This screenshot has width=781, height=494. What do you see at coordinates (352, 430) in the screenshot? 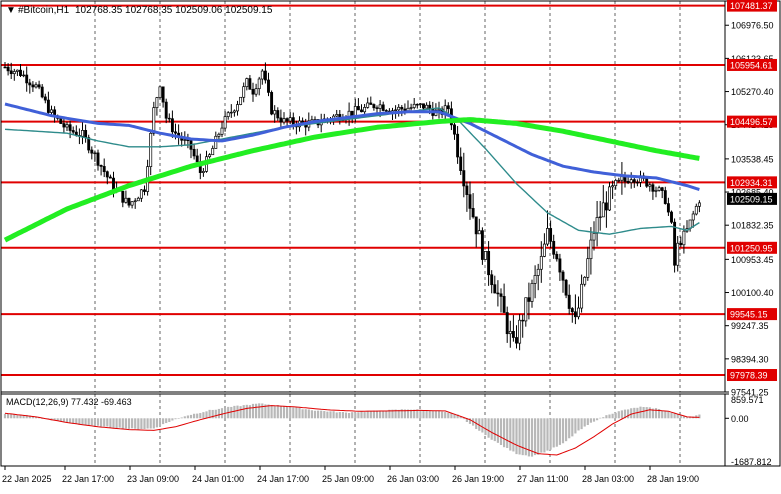
I see `macd-signal-line` at bounding box center [352, 430].